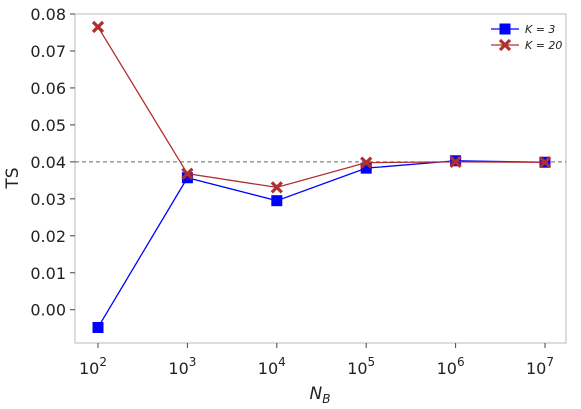  Describe the element at coordinates (272, 366) in the screenshot. I see `x-tick-label: 10⁴` at that location.